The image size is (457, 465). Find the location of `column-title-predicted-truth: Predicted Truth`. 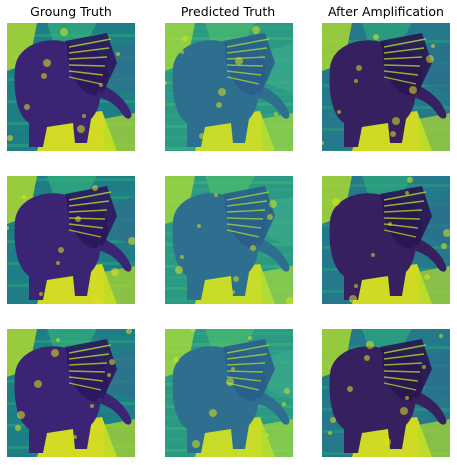

column-title-predicted-truth: Predicted Truth is located at coordinates (228, 11).